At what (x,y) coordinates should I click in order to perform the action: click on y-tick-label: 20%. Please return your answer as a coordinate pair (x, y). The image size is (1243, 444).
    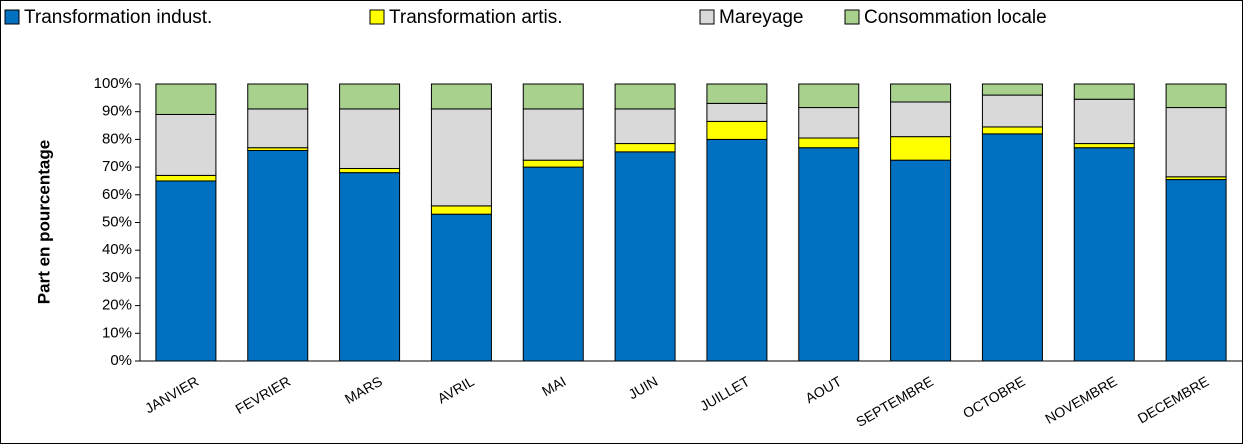
    Looking at the image, I should click on (117, 305).